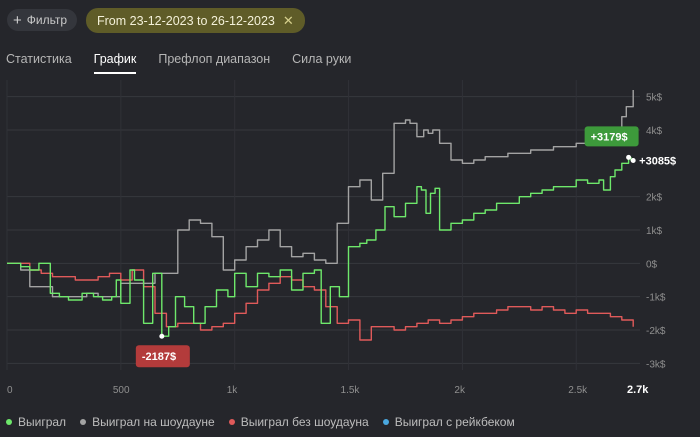 The width and height of the screenshot is (700, 437). What do you see at coordinates (39, 59) in the screenshot?
I see `tab-statistics: Статистика` at bounding box center [39, 59].